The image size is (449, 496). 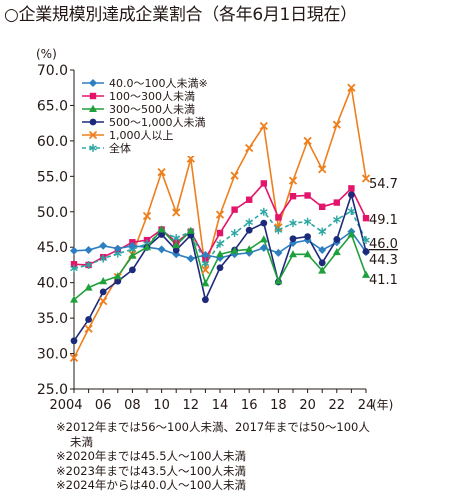 What do you see at coordinates (52, 71) in the screenshot?
I see `y-tick-label: 70.0` at bounding box center [52, 71].